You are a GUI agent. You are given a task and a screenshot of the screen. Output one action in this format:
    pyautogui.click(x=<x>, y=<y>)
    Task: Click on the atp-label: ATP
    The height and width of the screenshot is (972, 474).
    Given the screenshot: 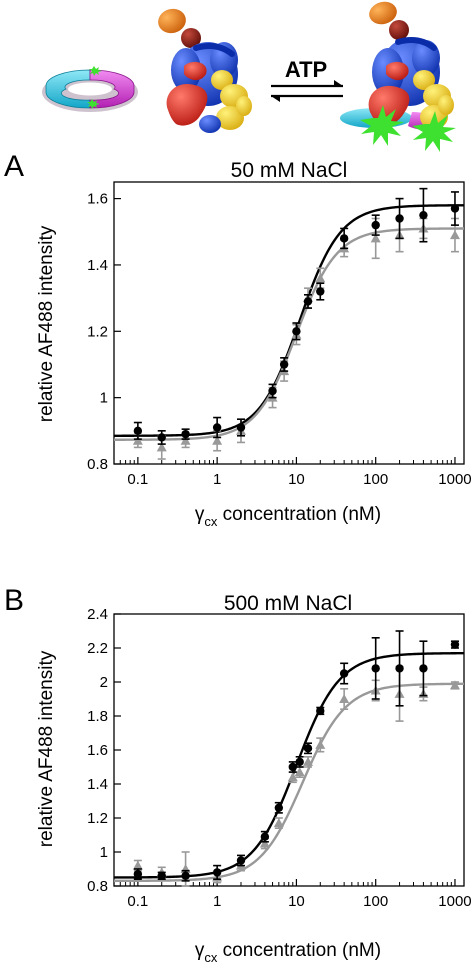 What is the action you would take?
    pyautogui.click(x=306, y=69)
    